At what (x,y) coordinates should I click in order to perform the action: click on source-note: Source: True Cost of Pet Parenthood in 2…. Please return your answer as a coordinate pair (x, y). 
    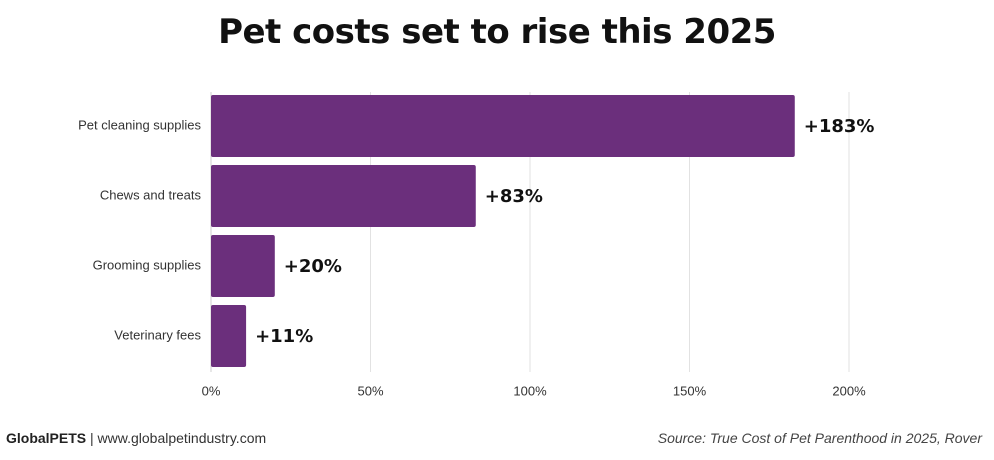
    Looking at the image, I should click on (819, 438).